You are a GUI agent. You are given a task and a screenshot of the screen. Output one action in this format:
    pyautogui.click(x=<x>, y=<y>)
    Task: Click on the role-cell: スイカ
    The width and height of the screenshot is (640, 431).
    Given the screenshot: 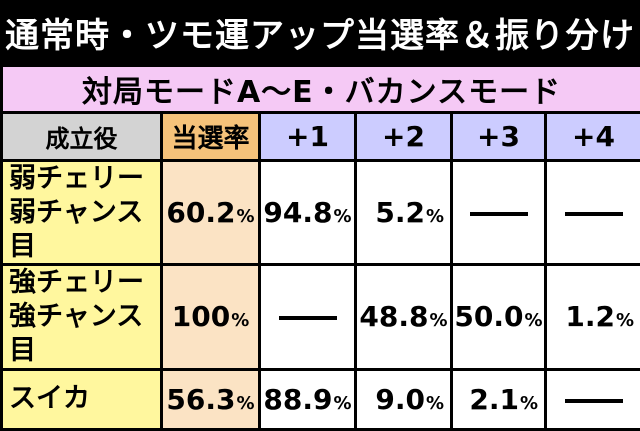 What is the action you would take?
    pyautogui.click(x=82, y=399)
    